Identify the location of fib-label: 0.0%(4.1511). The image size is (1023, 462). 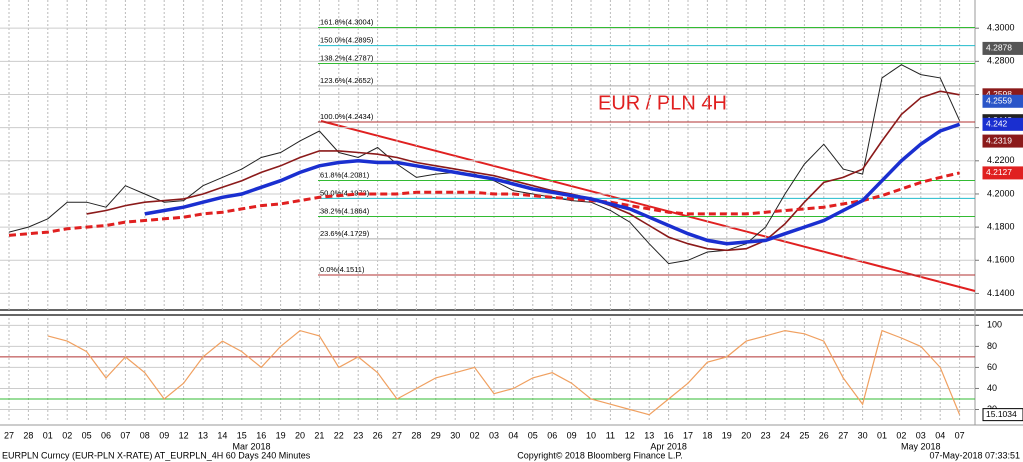
(342, 269).